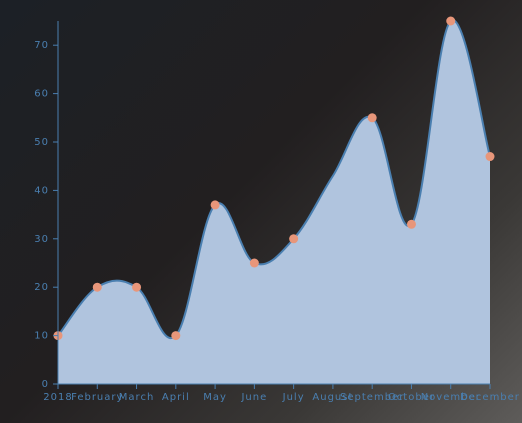  Describe the element at coordinates (57, 397) in the screenshot. I see `x-tick-label: 2018` at that location.